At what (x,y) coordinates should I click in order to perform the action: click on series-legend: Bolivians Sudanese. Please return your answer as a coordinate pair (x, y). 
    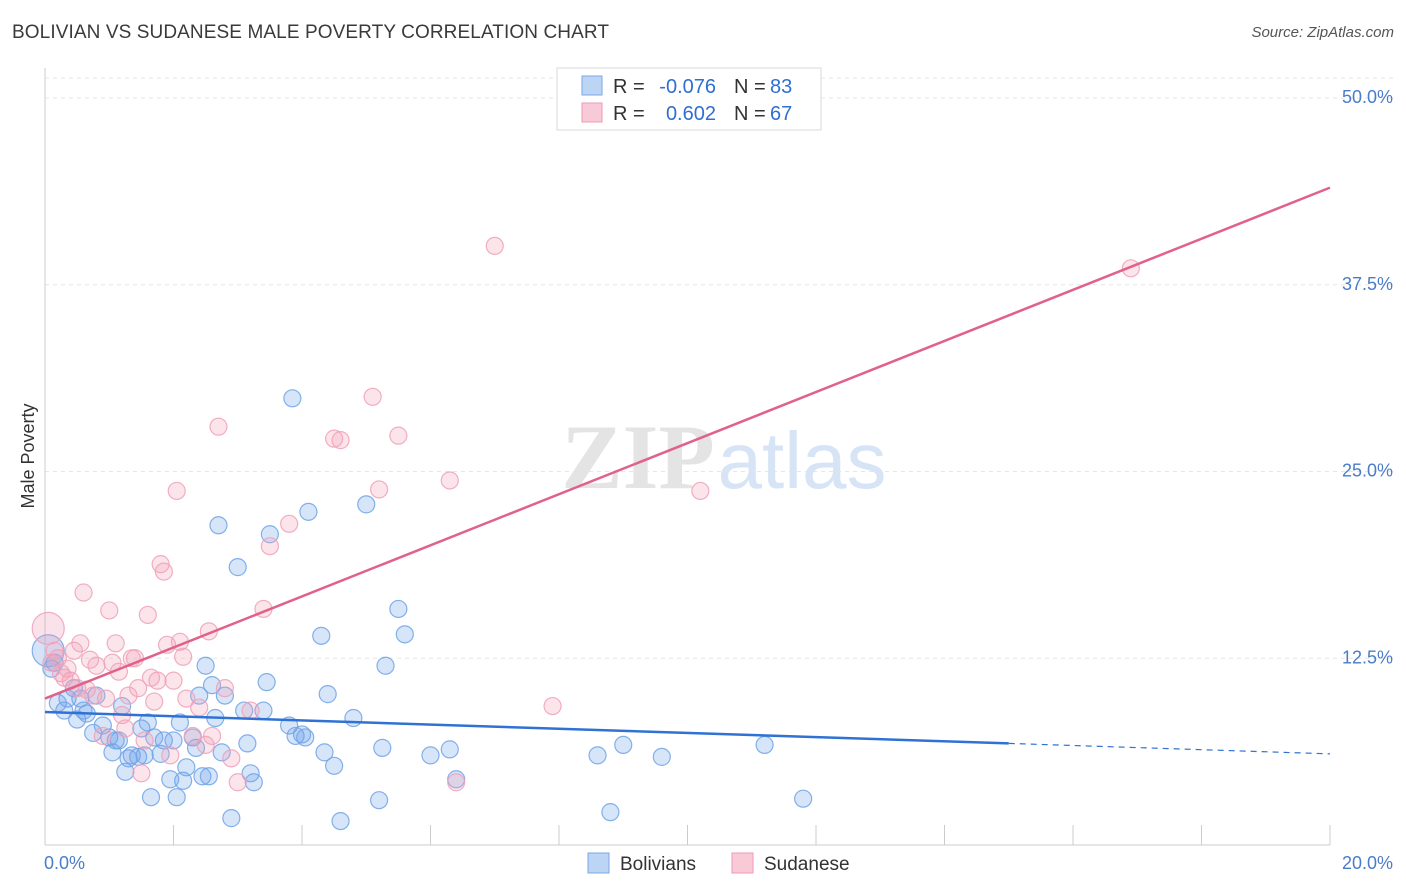
    Looking at the image, I should click on (718, 863).